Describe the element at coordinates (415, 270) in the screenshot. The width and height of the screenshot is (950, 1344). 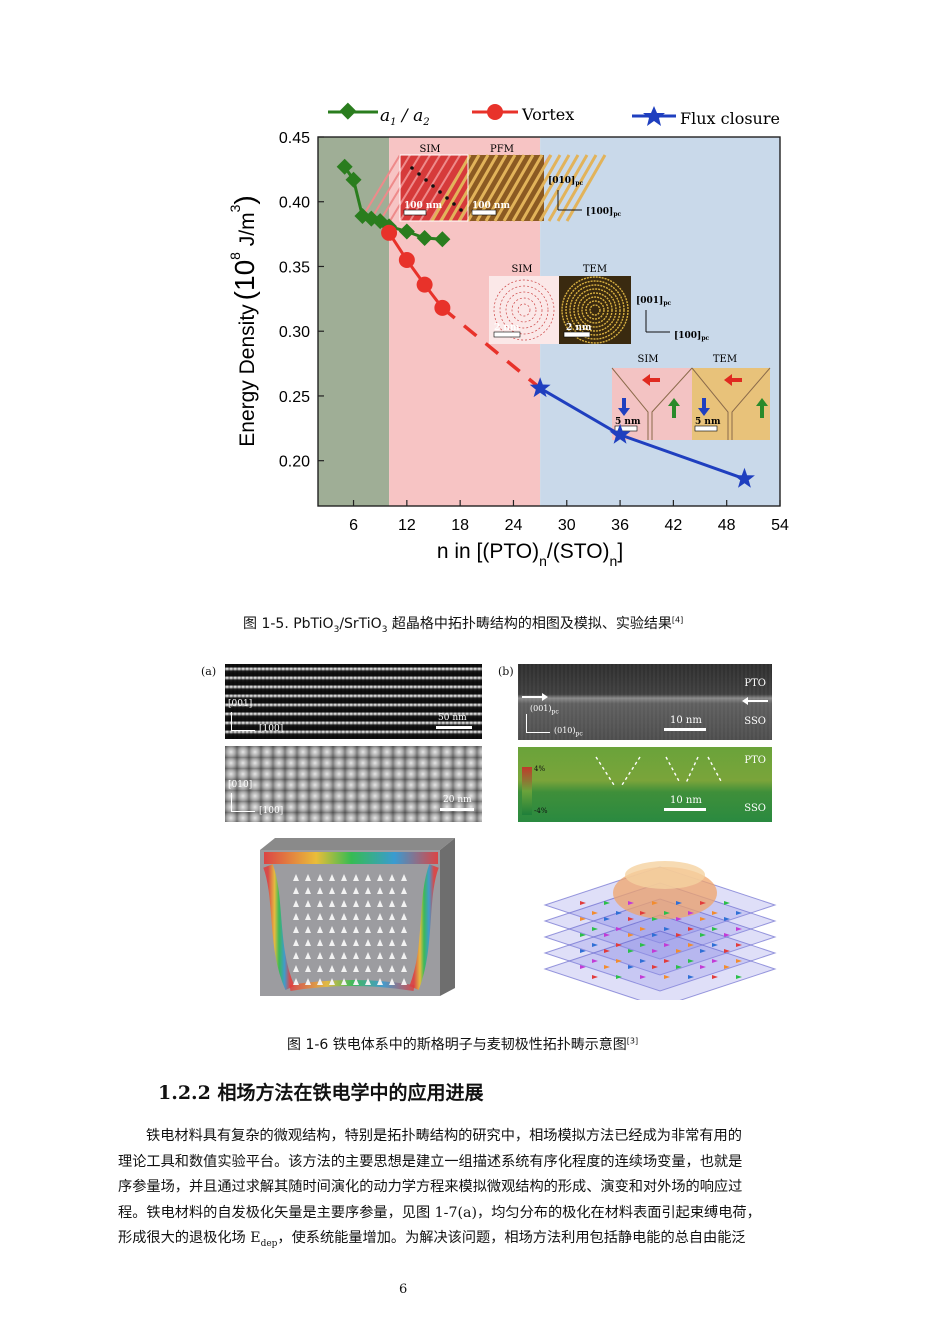
I see `vortex-series-line` at that location.